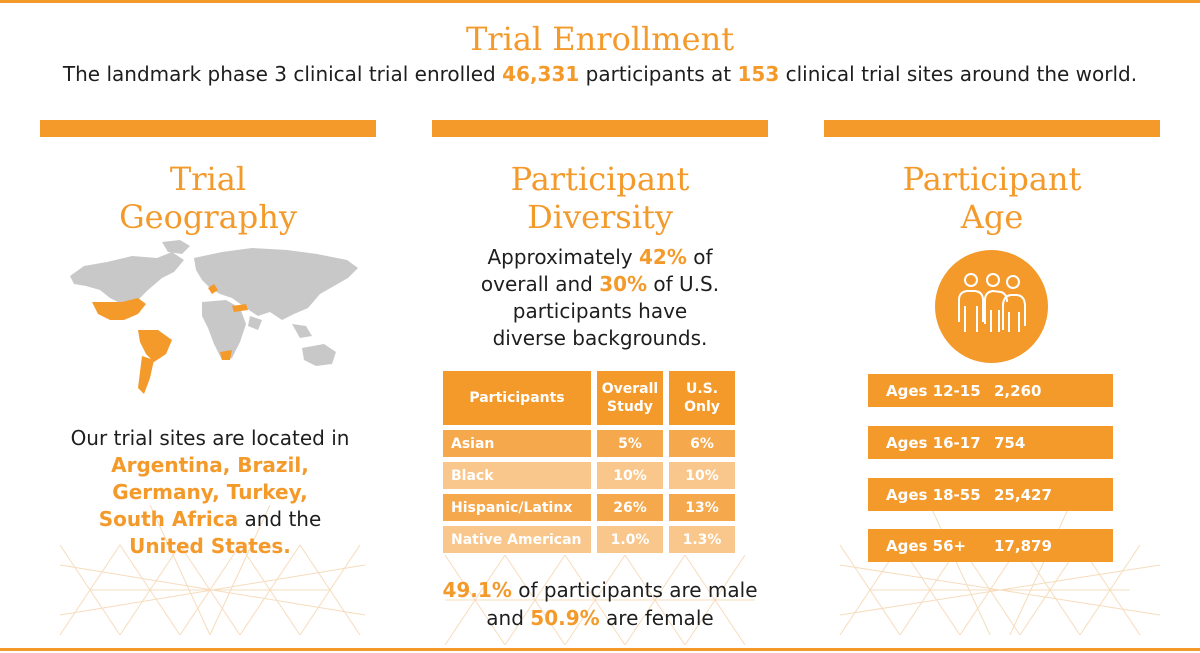 This screenshot has width=1200, height=653. I want to click on table-header: U.S. Only, so click(702, 398).